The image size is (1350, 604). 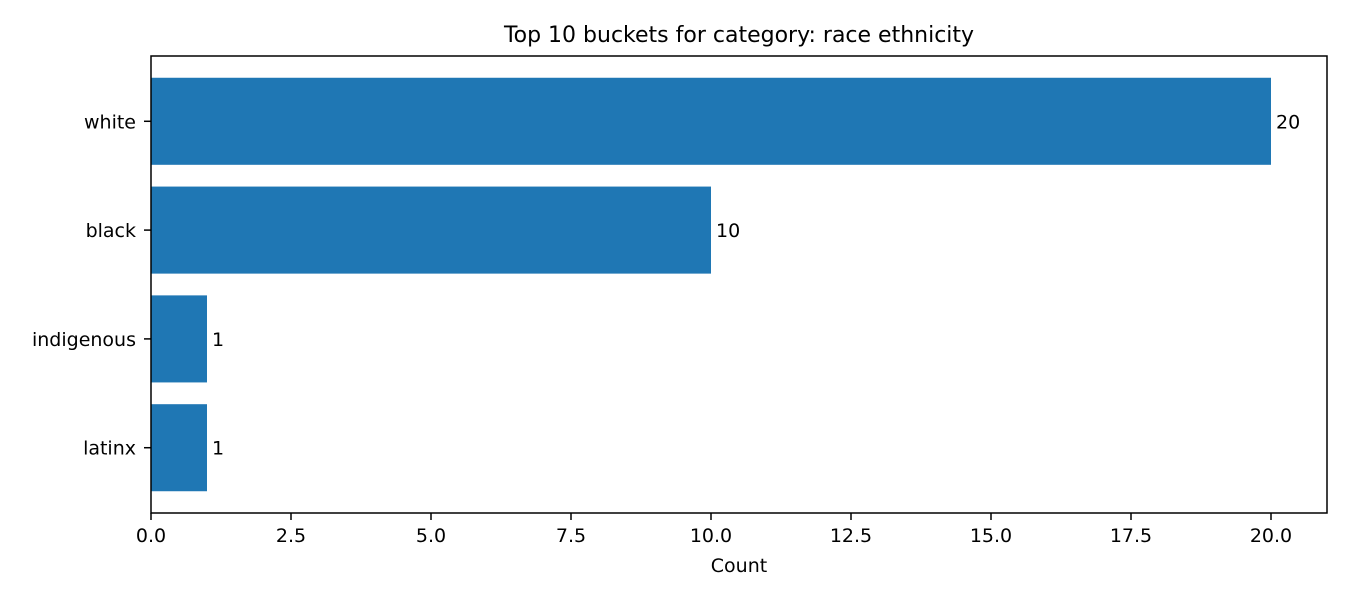 What do you see at coordinates (711, 121) in the screenshot?
I see `bar-white` at bounding box center [711, 121].